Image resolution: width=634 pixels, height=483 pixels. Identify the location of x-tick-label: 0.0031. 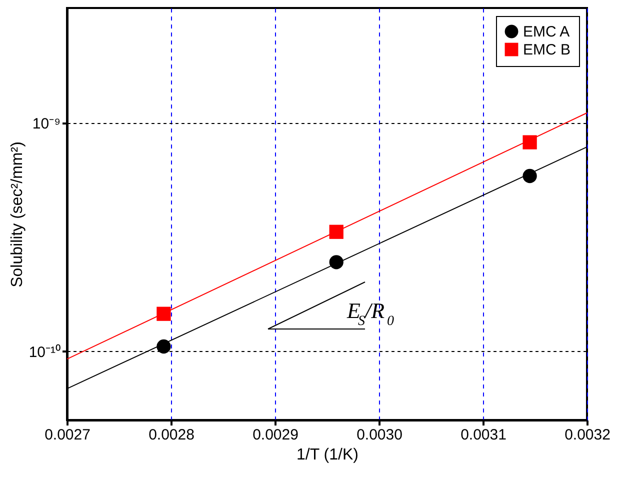
(483, 435).